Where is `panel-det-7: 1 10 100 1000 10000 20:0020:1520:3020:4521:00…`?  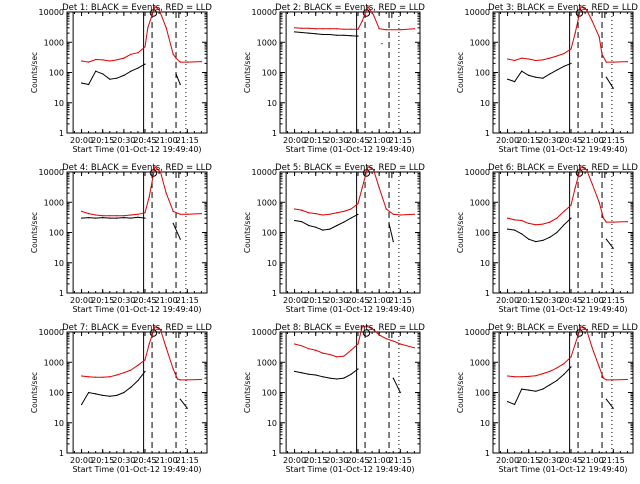
panel-det-7: 1 10 100 1000 10000 20:0020:1520:3020:4521:00… is located at coordinates (121, 398).